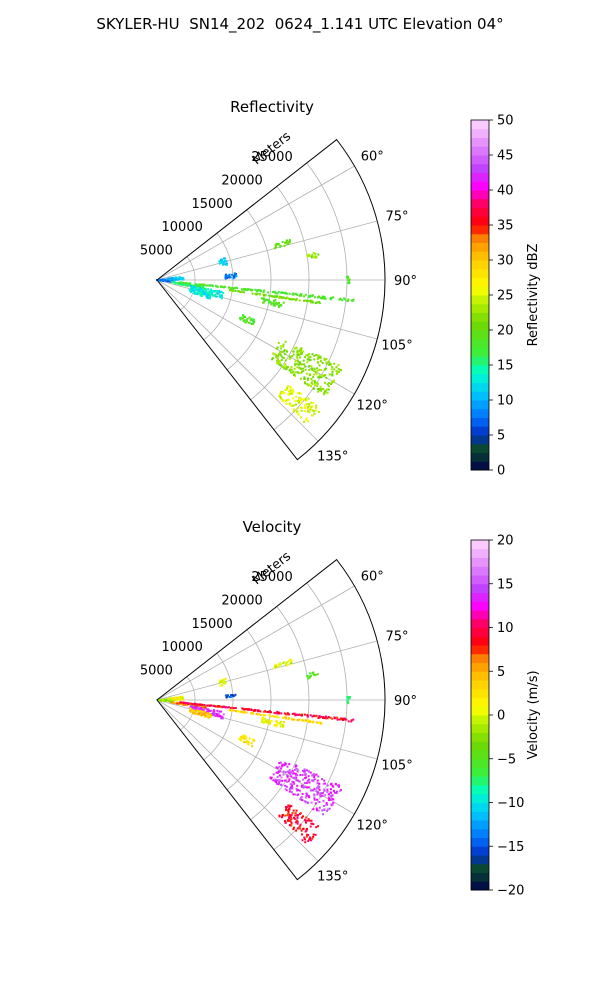  I want to click on colorbar-tick-label: 25, so click(505, 296).